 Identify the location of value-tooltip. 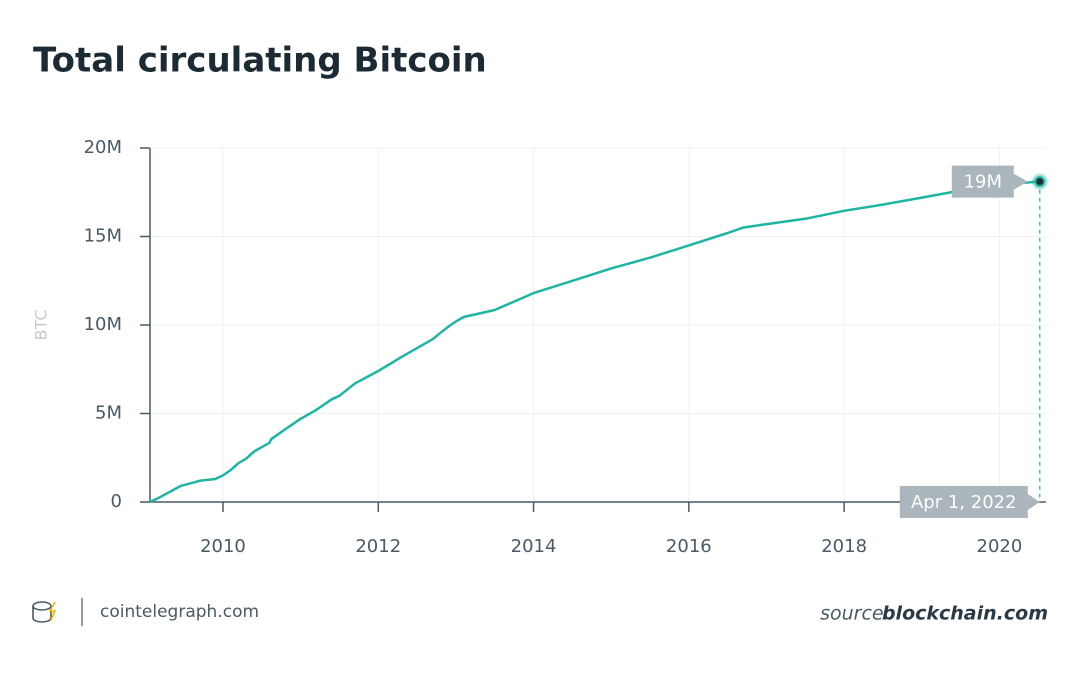
(982, 181).